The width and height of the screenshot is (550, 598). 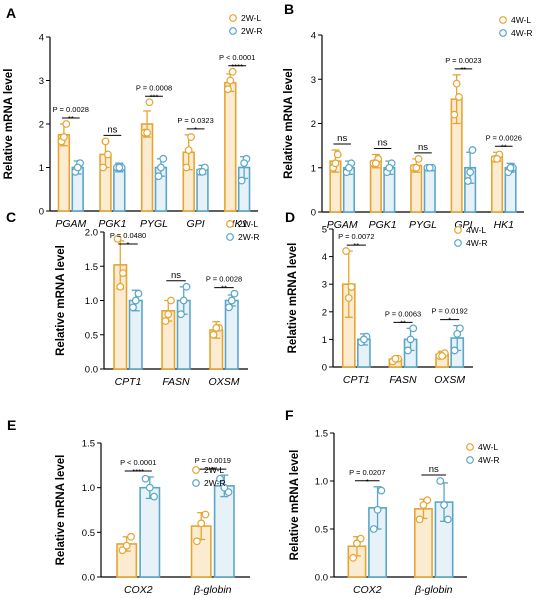 What do you see at coordinates (367, 472) in the screenshot?
I see `p-value-label: P = 0.0207` at bounding box center [367, 472].